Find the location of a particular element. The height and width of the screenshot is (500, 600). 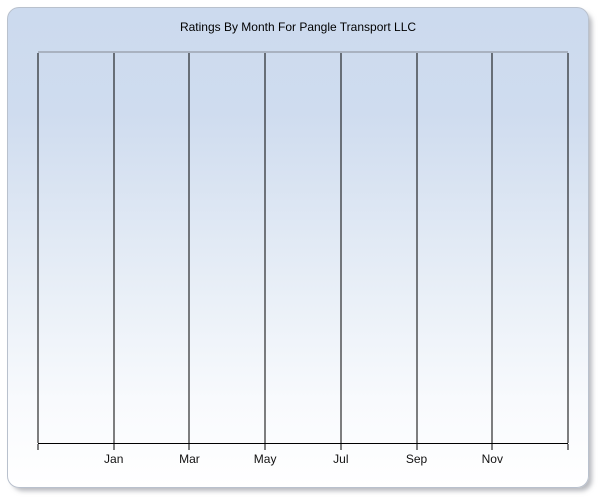

x-tick-label: Mar is located at coordinates (189, 459).